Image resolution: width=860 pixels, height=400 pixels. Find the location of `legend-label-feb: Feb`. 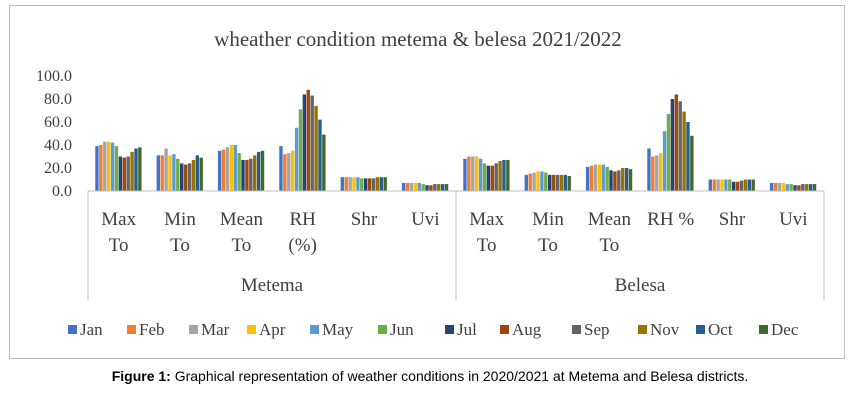

legend-label-feb: Feb is located at coordinates (152, 329).